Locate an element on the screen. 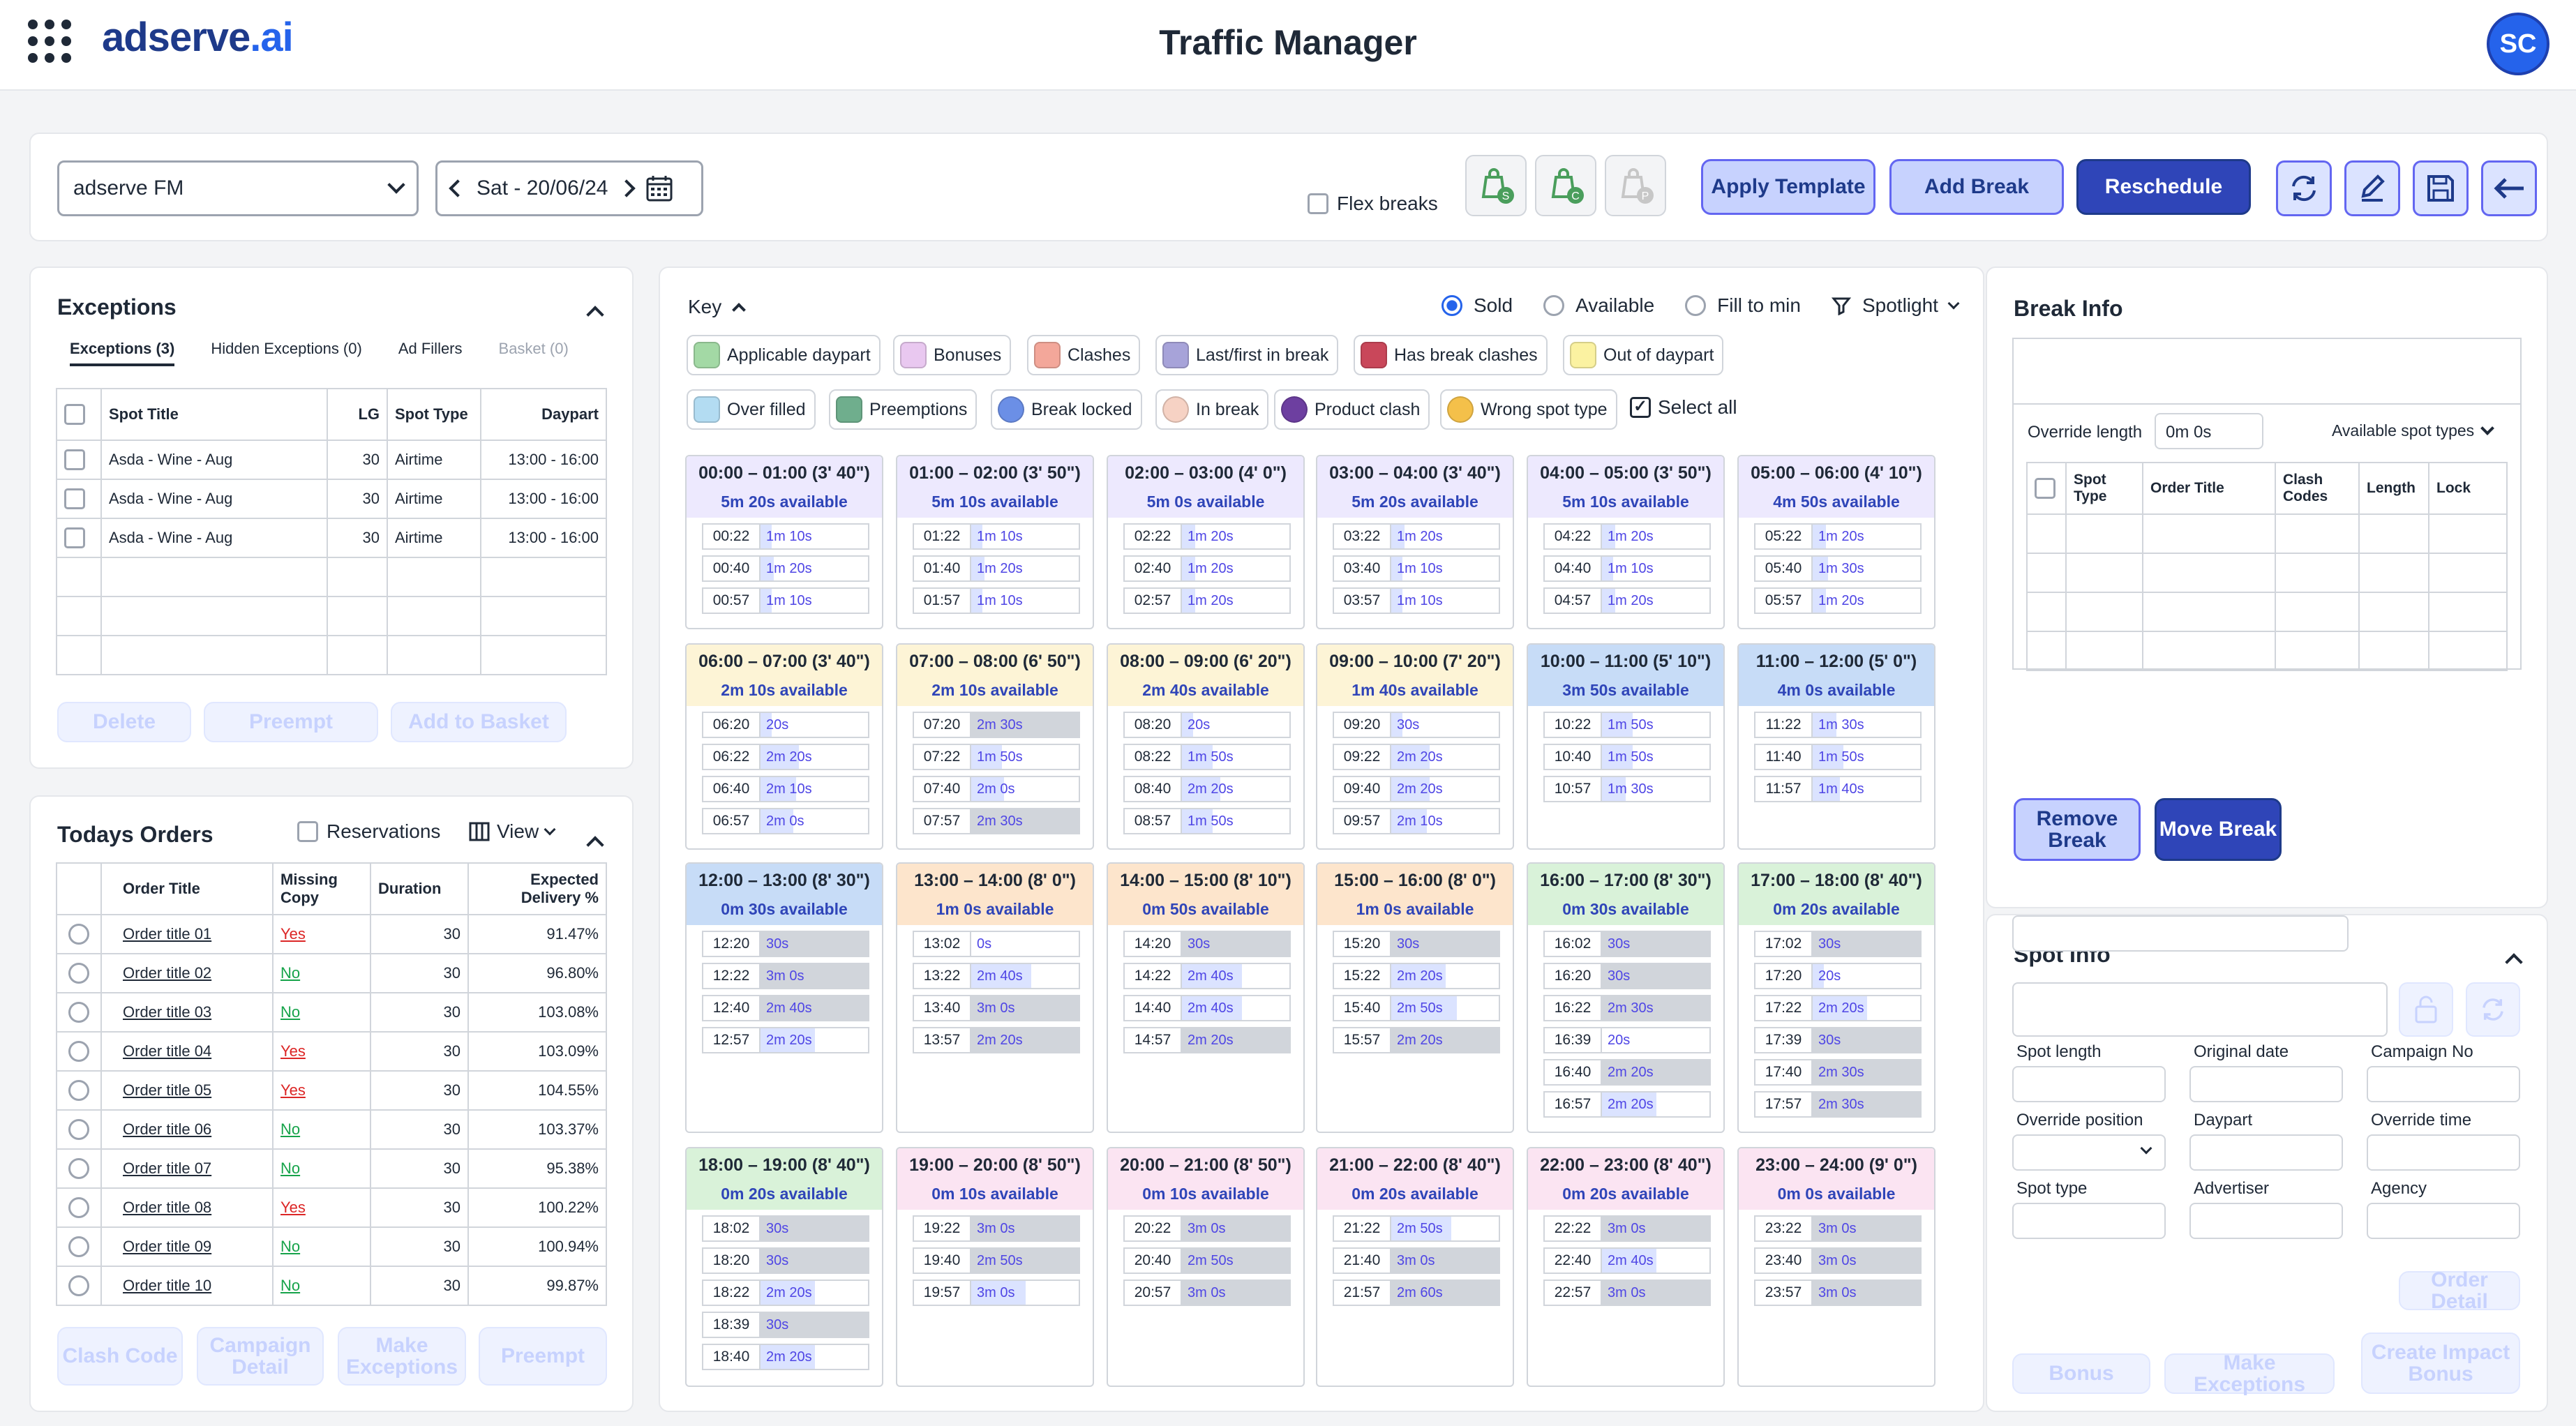  key-chip-over-filled: Over filled is located at coordinates (751, 409).